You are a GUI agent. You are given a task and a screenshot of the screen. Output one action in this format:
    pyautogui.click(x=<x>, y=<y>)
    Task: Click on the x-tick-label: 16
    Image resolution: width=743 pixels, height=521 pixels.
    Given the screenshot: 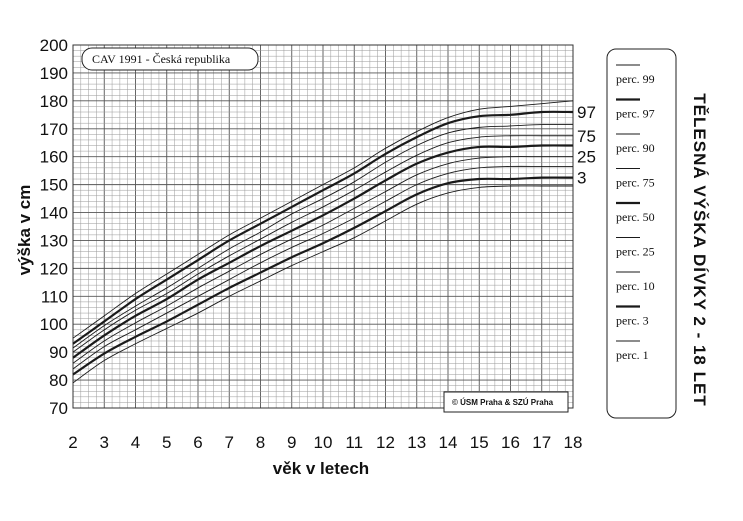 What is the action you would take?
    pyautogui.click(x=510, y=442)
    